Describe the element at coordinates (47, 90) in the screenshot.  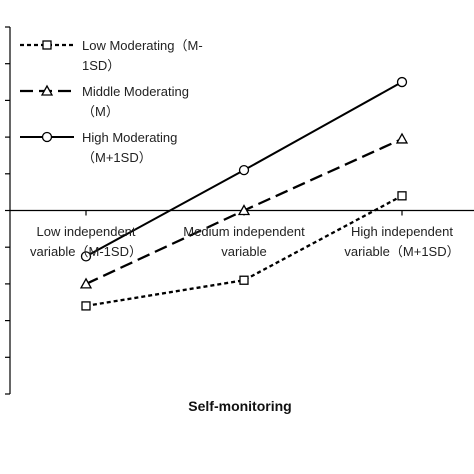
I see `legend-marker-triangle` at that location.